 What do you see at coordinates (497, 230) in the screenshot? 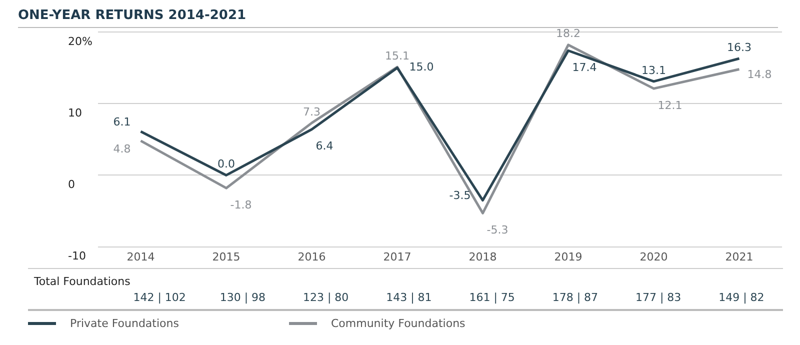
I see `data-label: -5.3` at bounding box center [497, 230].